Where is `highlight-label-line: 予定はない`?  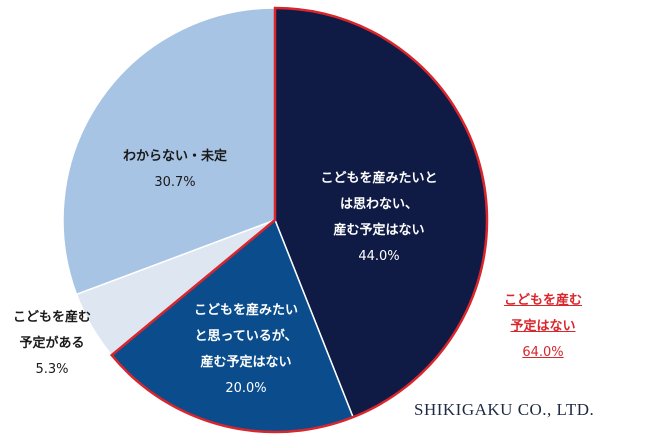 highlight-label-line: 予定はない is located at coordinates (543, 326).